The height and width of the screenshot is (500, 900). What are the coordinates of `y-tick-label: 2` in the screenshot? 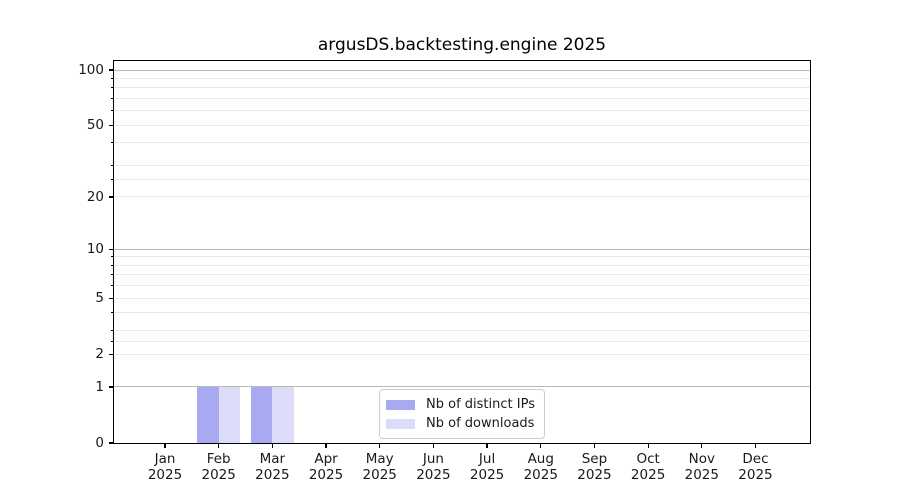 It's located at (99, 354).